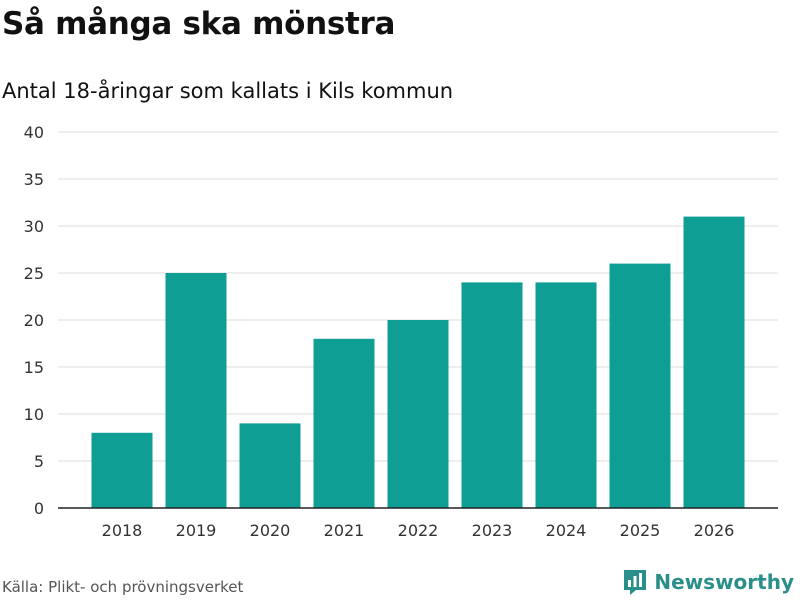  I want to click on brand-name: Newsworthy, so click(724, 582).